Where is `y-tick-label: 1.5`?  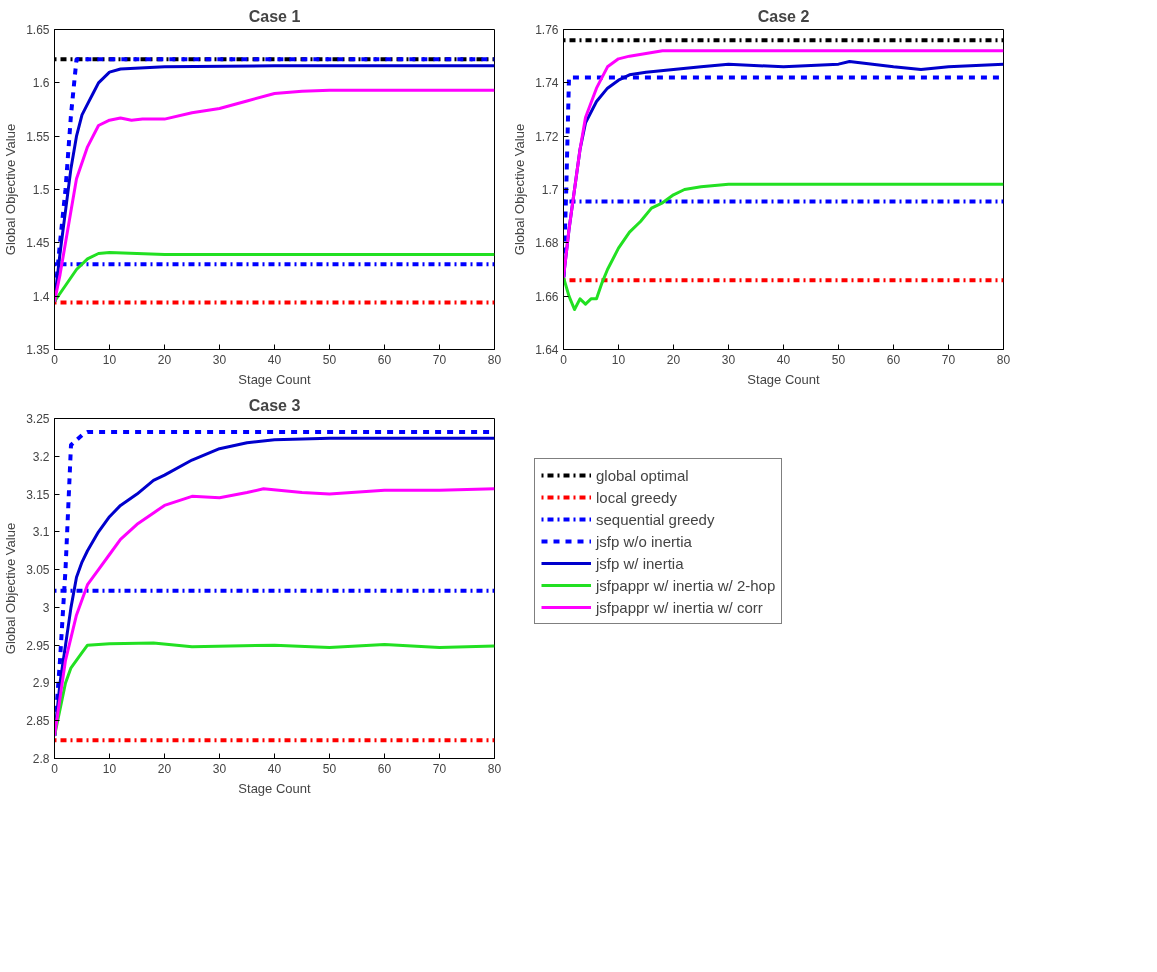
y-tick-label: 1.5 is located at coordinates (41, 190).